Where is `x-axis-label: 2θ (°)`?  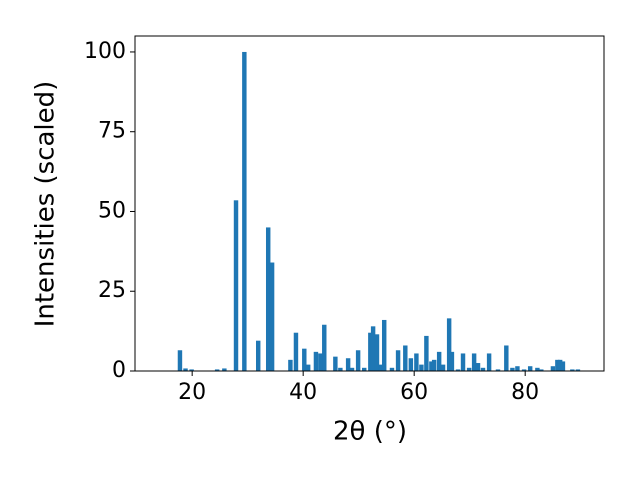
x-axis-label: 2θ (°) is located at coordinates (370, 432).